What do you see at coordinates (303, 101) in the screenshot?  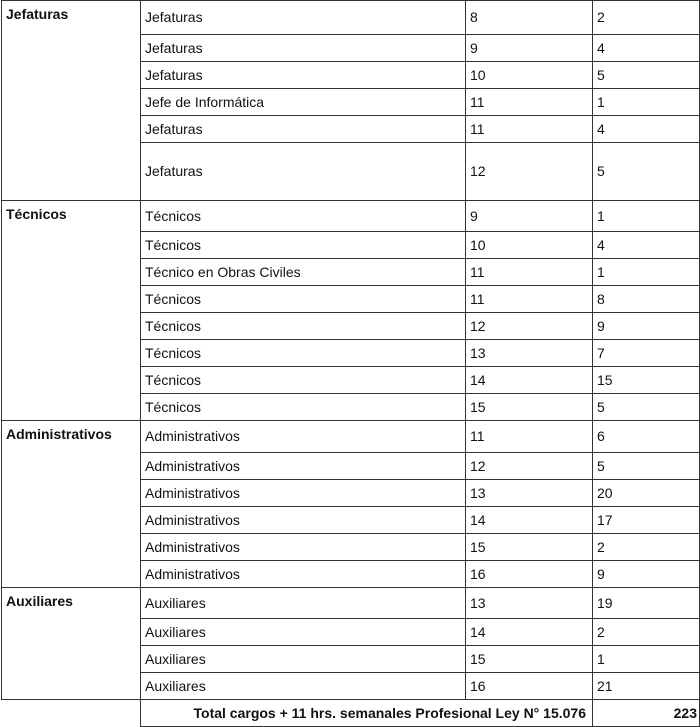 I see `position-cell: Jefe de Informática` at bounding box center [303, 101].